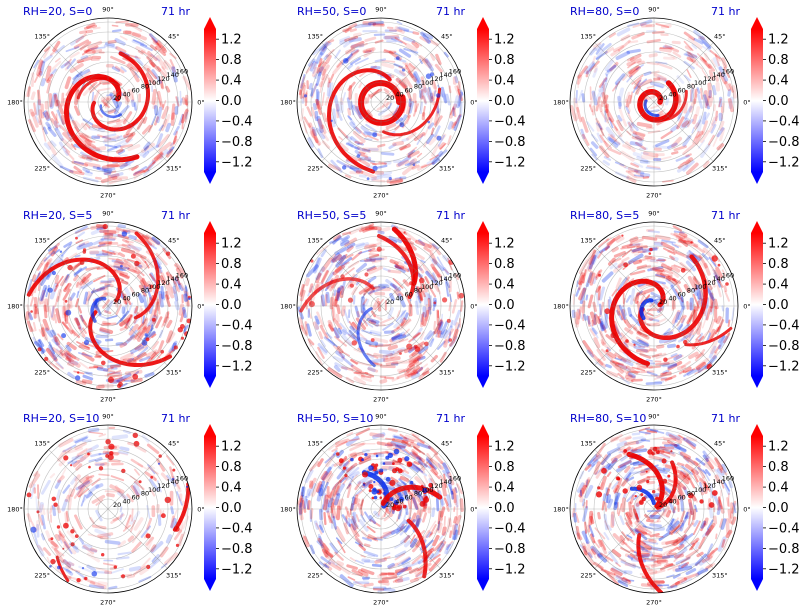 The height and width of the screenshot is (612, 799). I want to click on colorbar-tick-label: −0.8, so click(237, 346).